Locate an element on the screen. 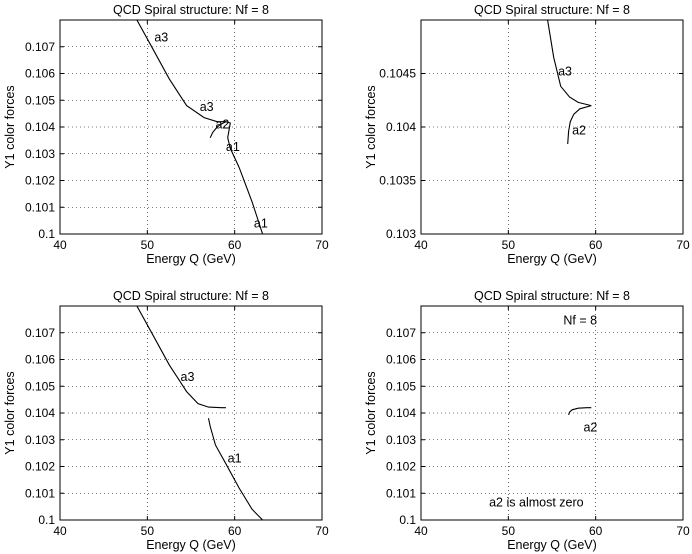 This screenshot has width=692, height=554. annotation-label: Nf = 8 is located at coordinates (580, 321).